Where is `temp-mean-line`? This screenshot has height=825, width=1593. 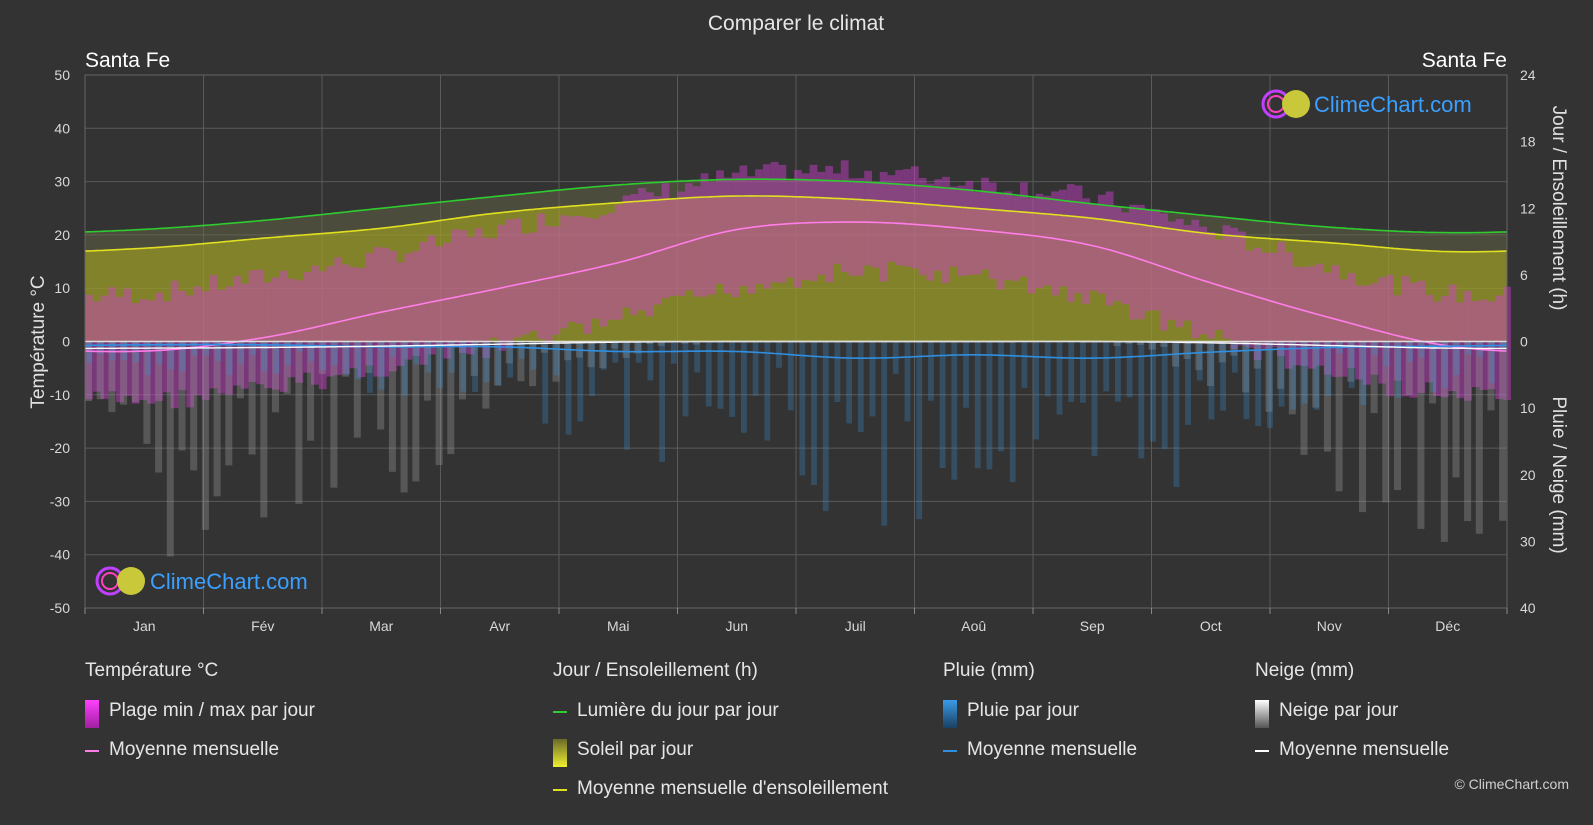
temp-mean-line is located at coordinates (796, 287).